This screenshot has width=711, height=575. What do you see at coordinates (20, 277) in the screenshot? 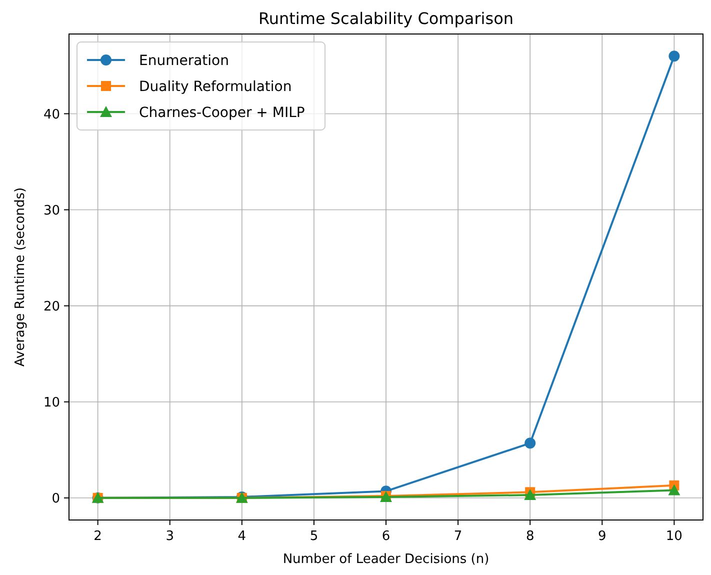
I see `y-axis-title: Average Runtime (seconds)` at bounding box center [20, 277].